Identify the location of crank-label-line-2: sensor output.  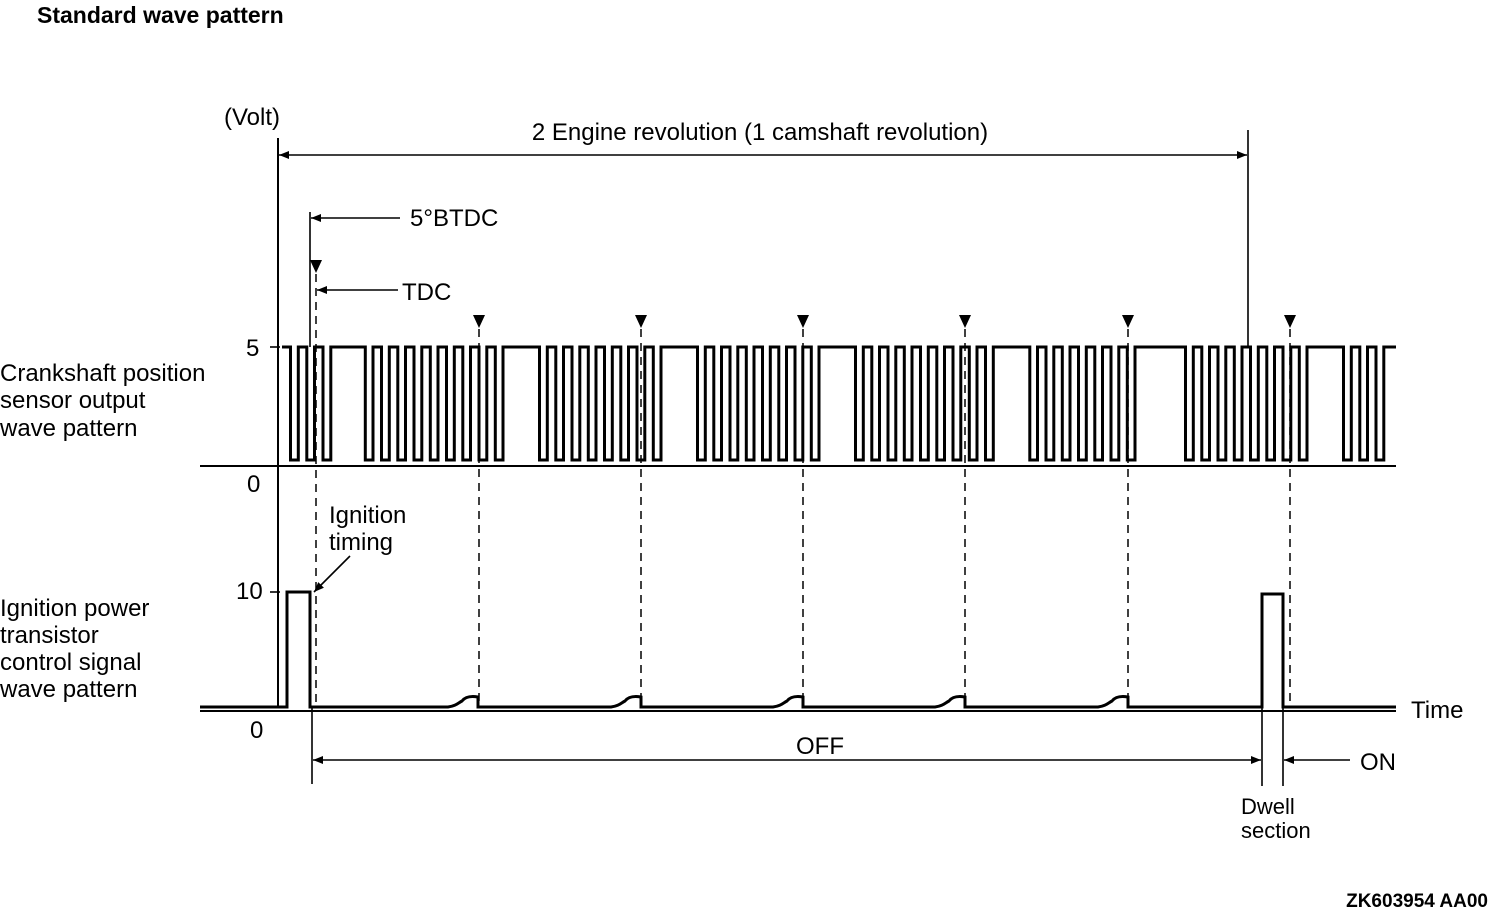
(73, 400).